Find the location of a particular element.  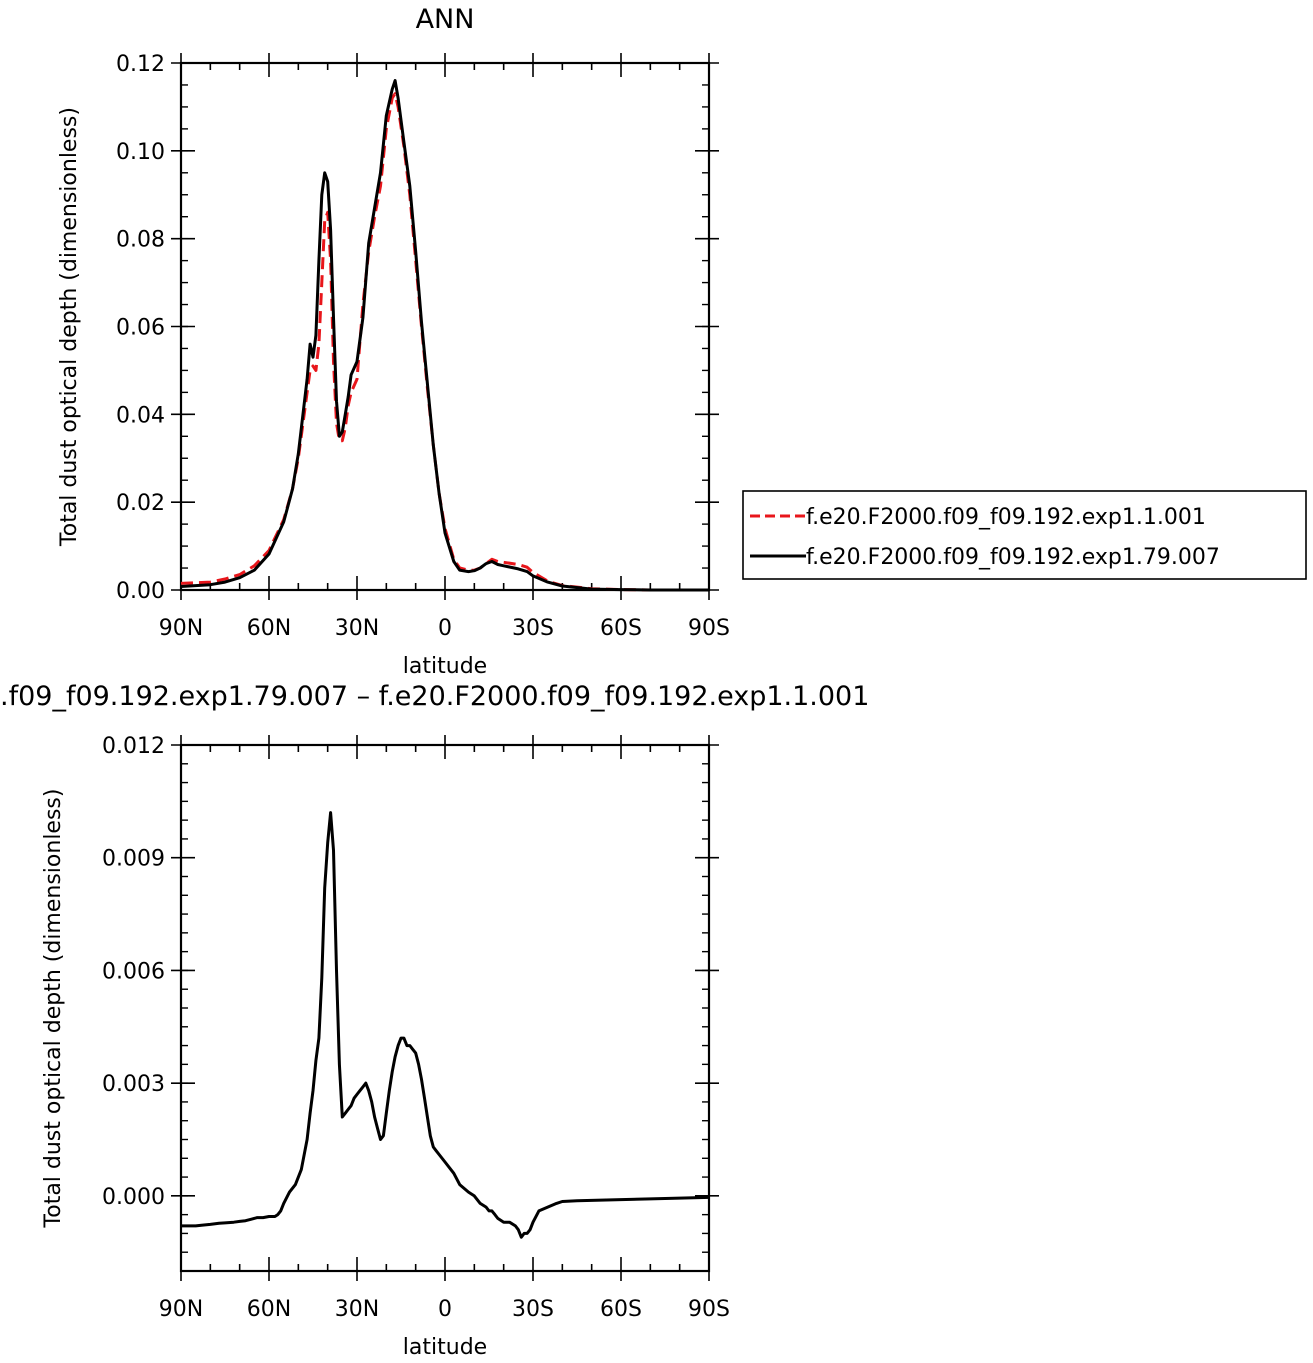

y-tick-label: 0.006 is located at coordinates (133, 971).